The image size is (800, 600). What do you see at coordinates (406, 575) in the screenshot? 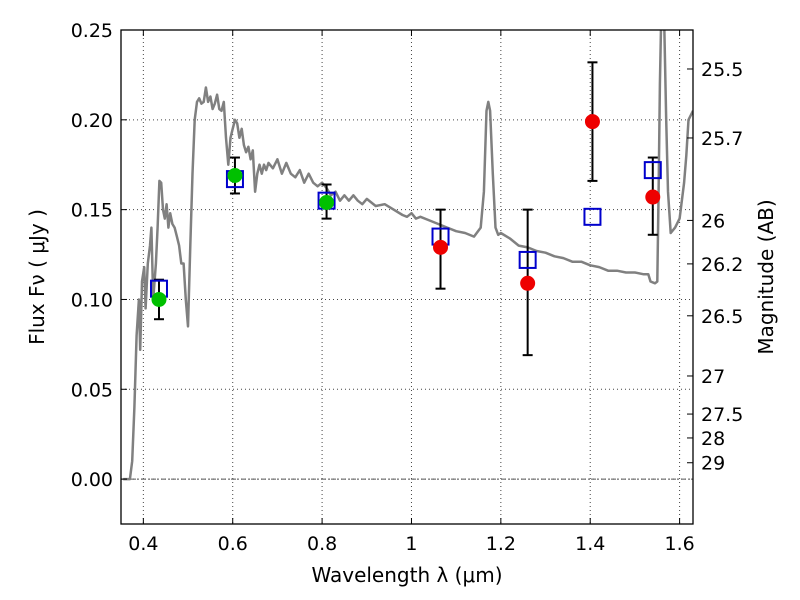
I see `x-axis-label: Wavelength λ (μm)` at bounding box center [406, 575].